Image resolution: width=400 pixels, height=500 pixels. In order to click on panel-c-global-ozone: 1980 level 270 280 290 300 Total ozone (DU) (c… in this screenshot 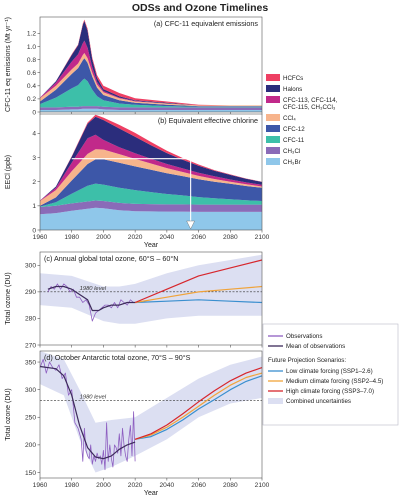, I will do `click(134, 300)`.